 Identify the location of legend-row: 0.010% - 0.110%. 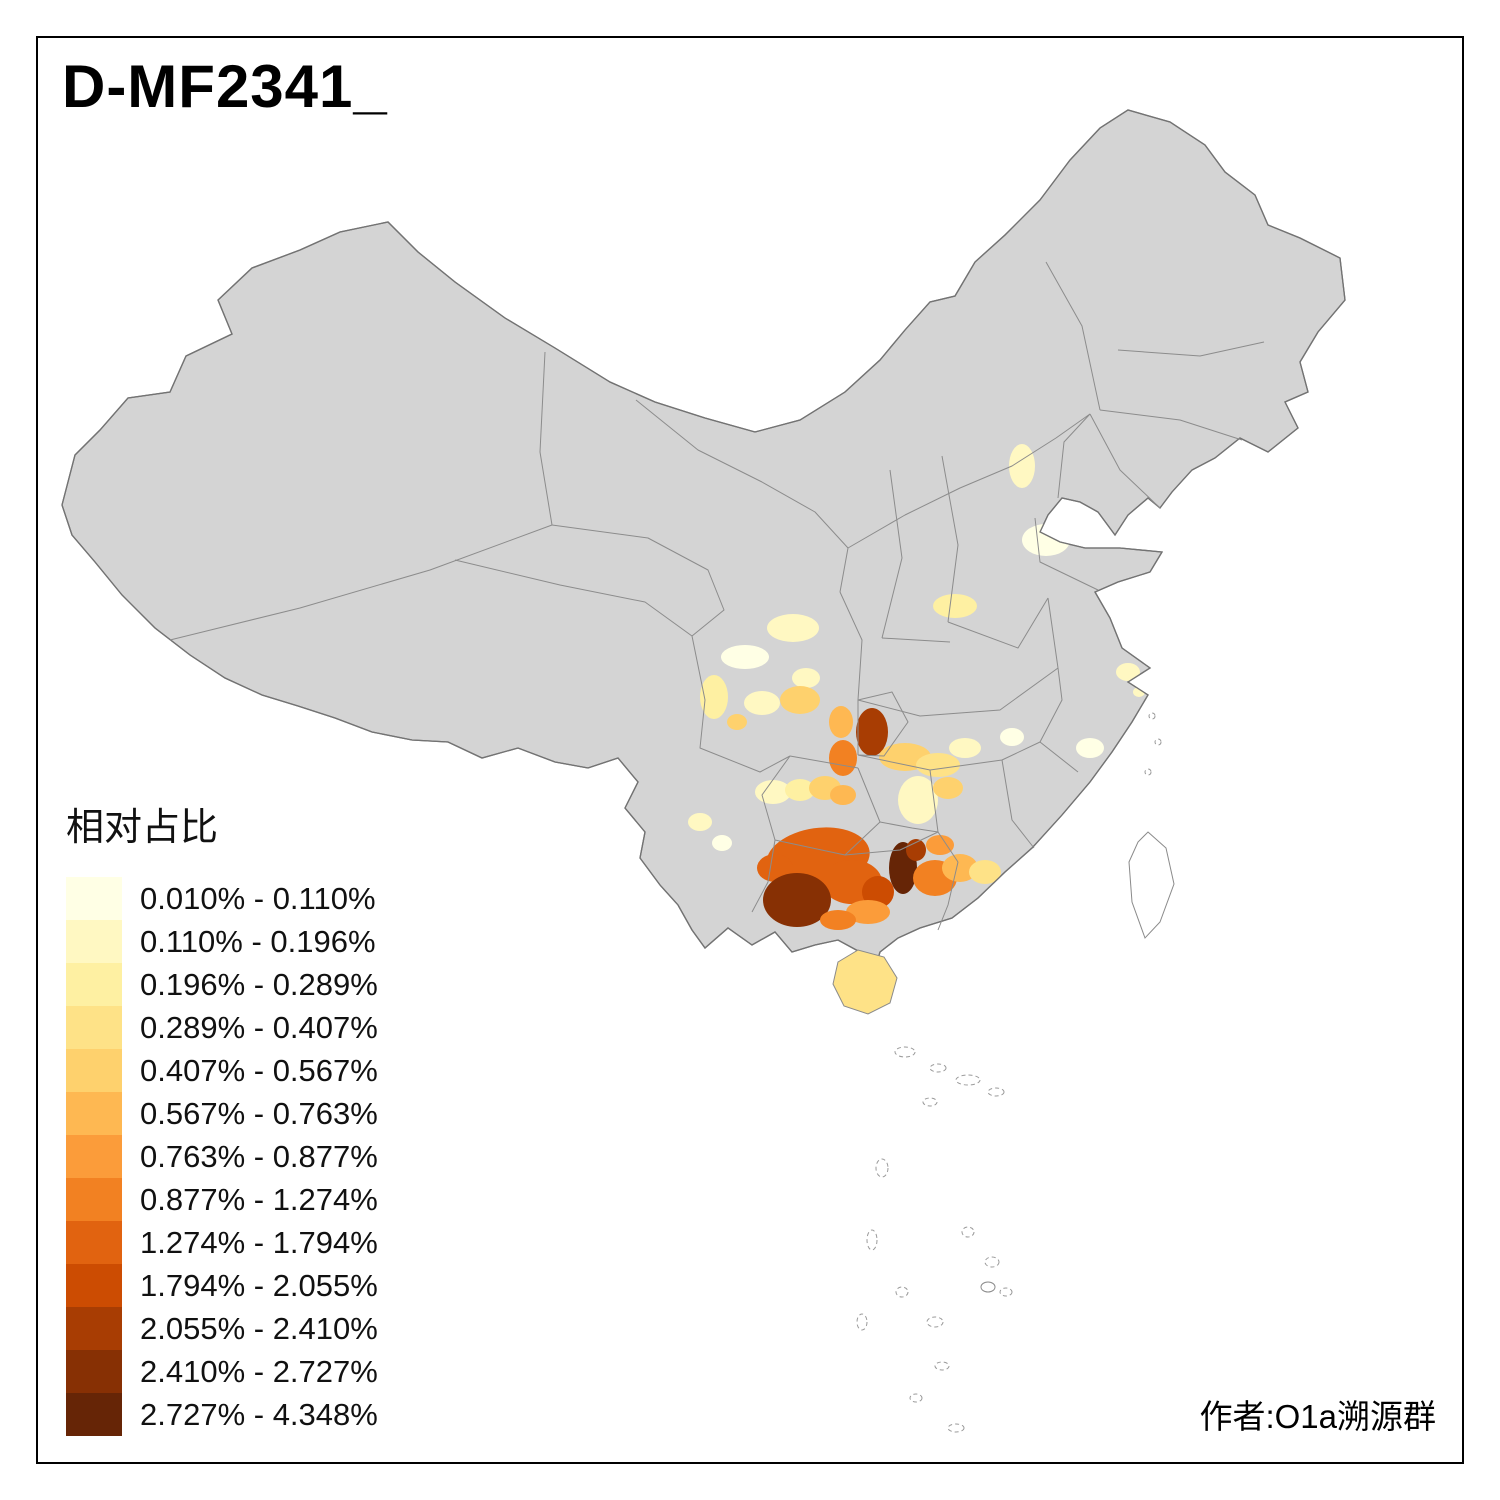
(222, 898).